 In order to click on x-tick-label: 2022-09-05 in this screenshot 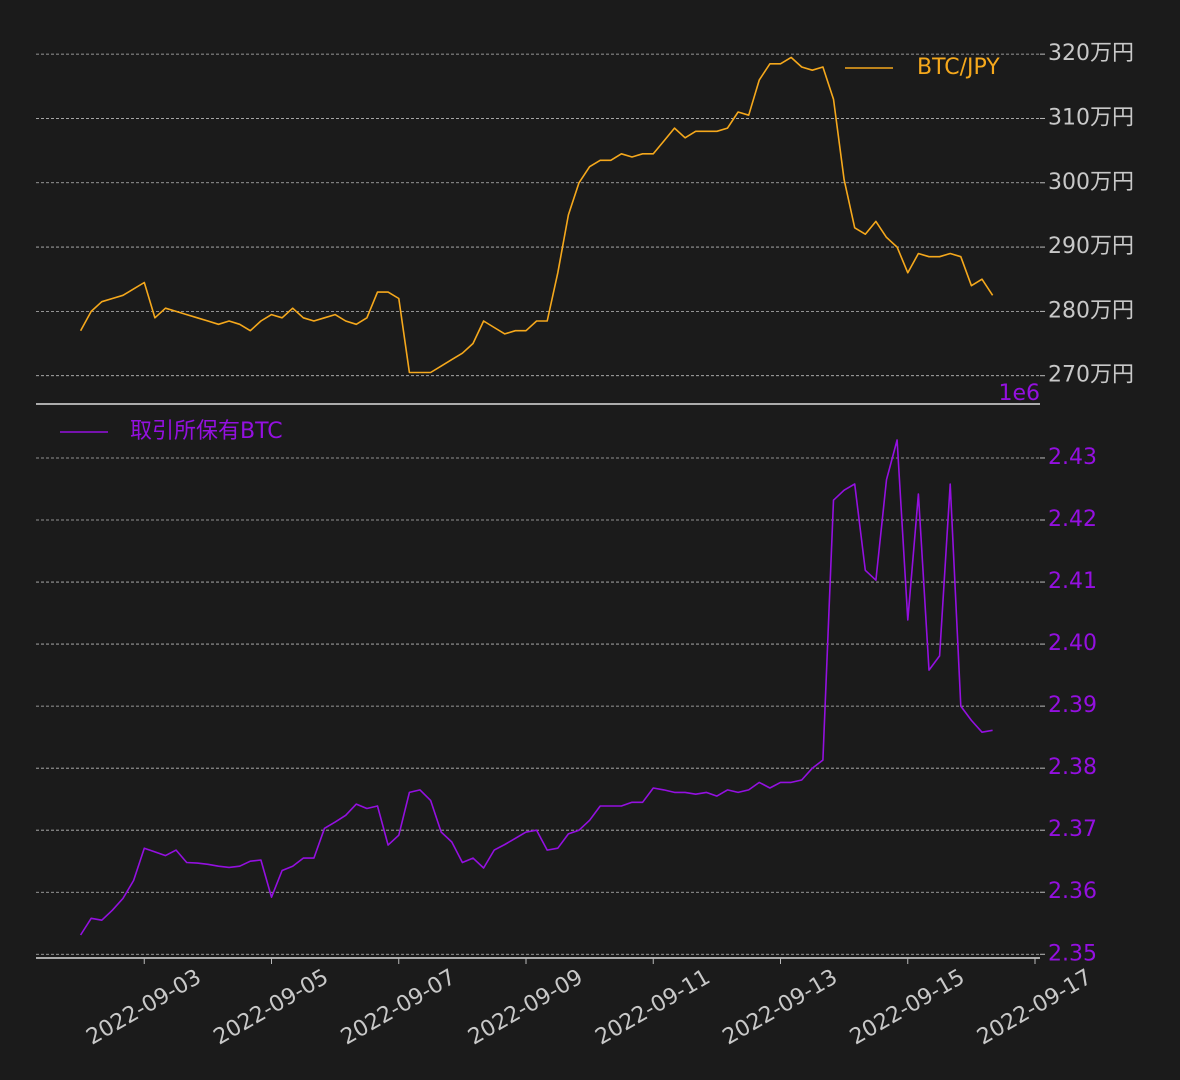, I will do `click(271, 1008)`.